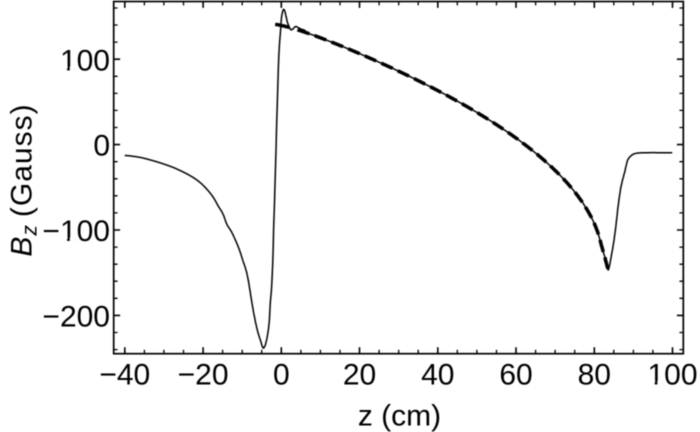 The height and width of the screenshot is (432, 700). I want to click on svg-text: 60, so click(515, 375).